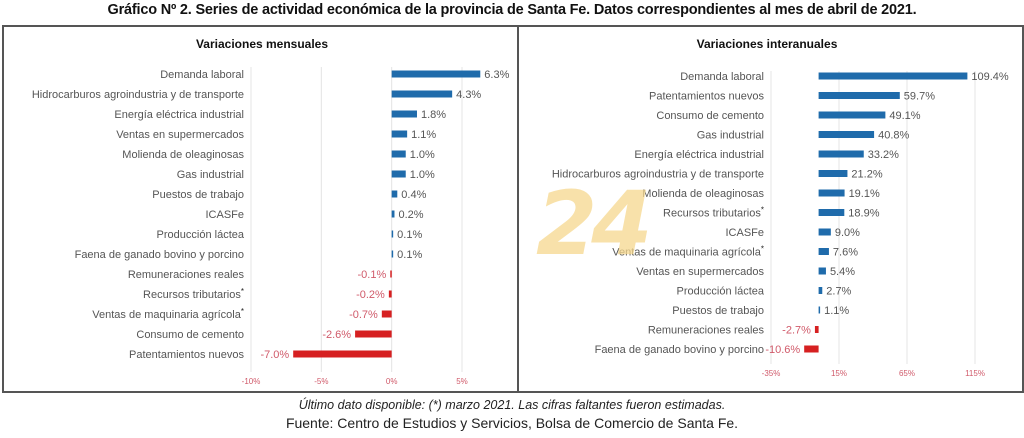 The image size is (1024, 438). I want to click on data-label: -2.6%, so click(336, 335).